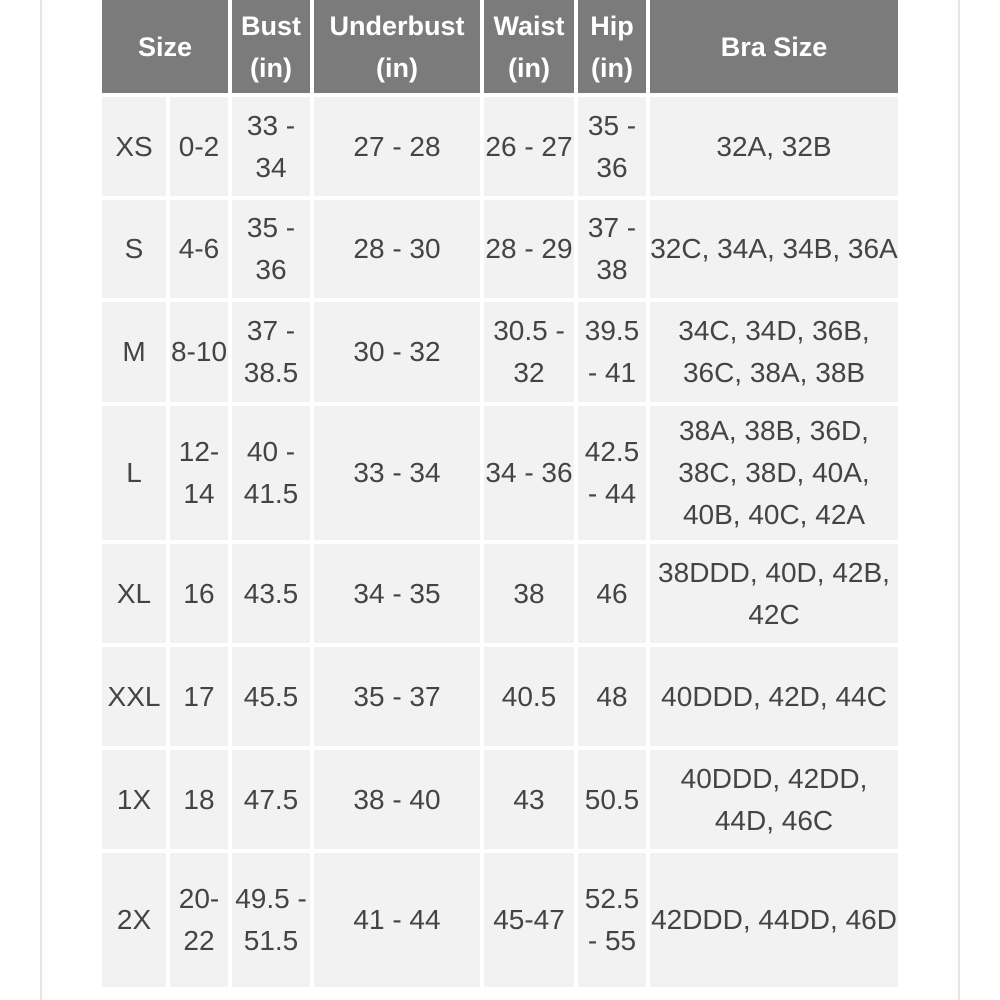  What do you see at coordinates (134, 920) in the screenshot?
I see `table-cell: 2X` at bounding box center [134, 920].